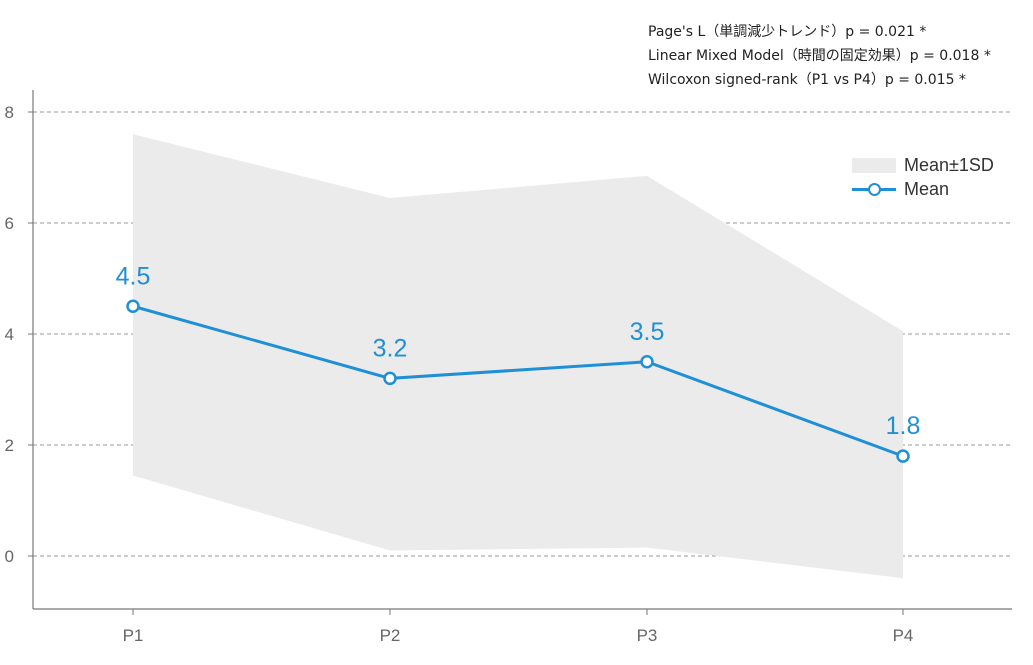  I want to click on ytick-label-8: 8, so click(9, 112).